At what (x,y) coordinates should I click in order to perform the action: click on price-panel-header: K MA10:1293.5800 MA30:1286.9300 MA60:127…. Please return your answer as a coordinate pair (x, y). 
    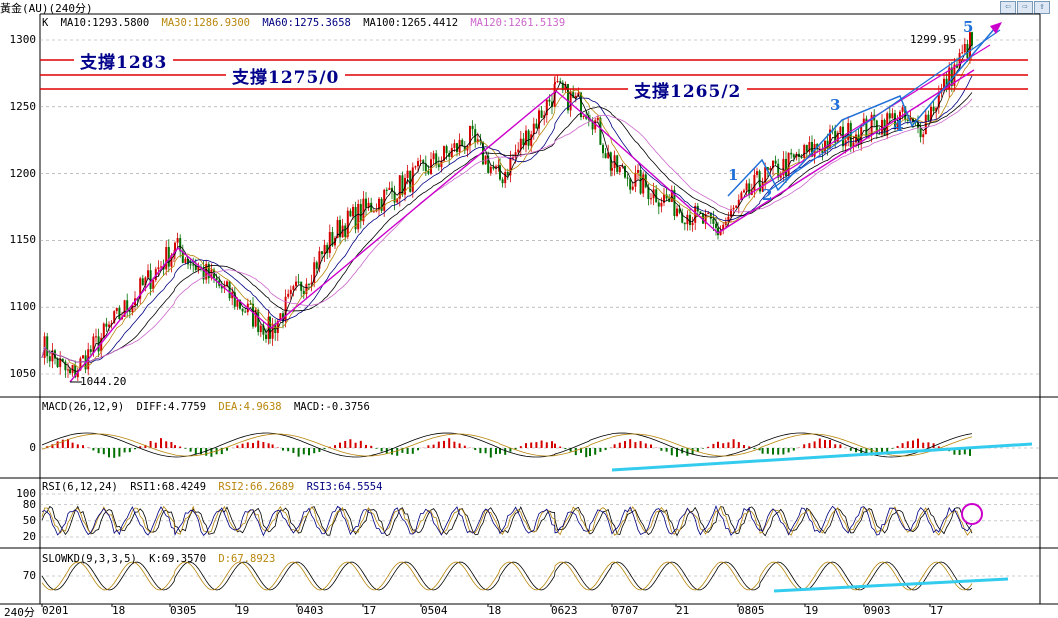
    Looking at the image, I should click on (306, 23).